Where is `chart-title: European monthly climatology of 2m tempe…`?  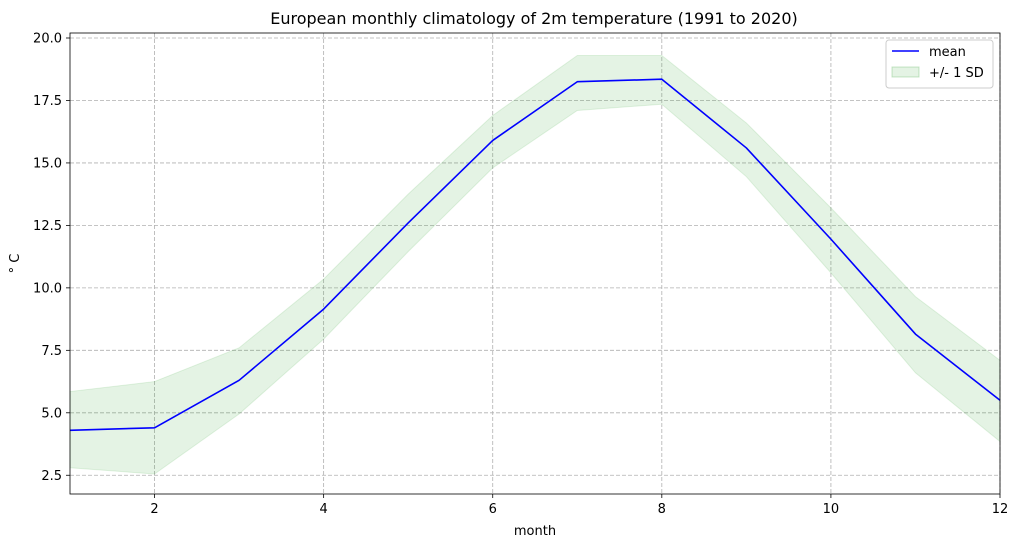
chart-title: European monthly climatology of 2m tempe… is located at coordinates (533, 18).